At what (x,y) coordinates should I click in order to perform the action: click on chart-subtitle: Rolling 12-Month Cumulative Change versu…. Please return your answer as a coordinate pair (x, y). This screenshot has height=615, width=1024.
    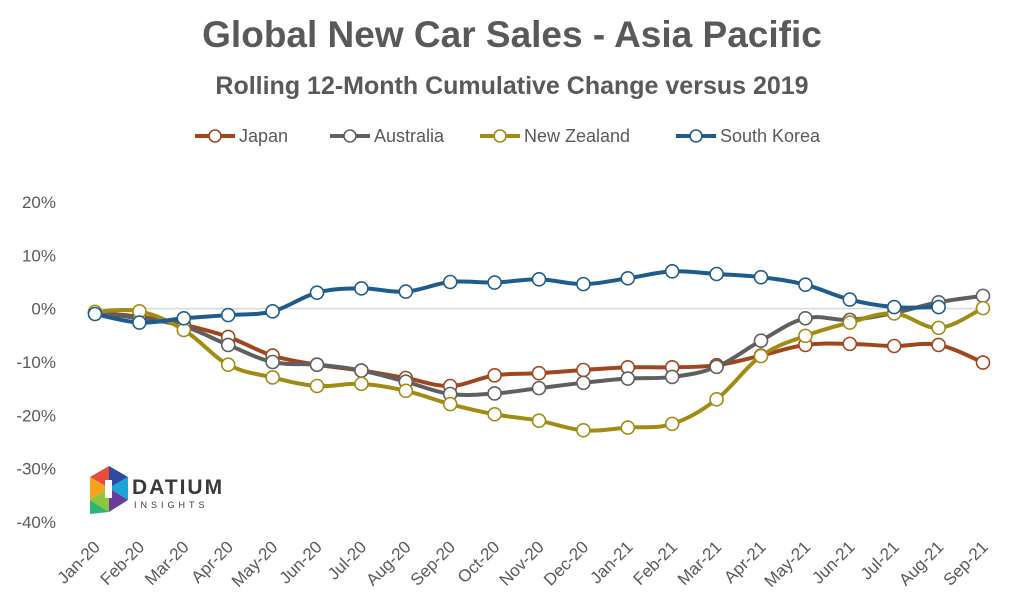
    Looking at the image, I should click on (512, 86).